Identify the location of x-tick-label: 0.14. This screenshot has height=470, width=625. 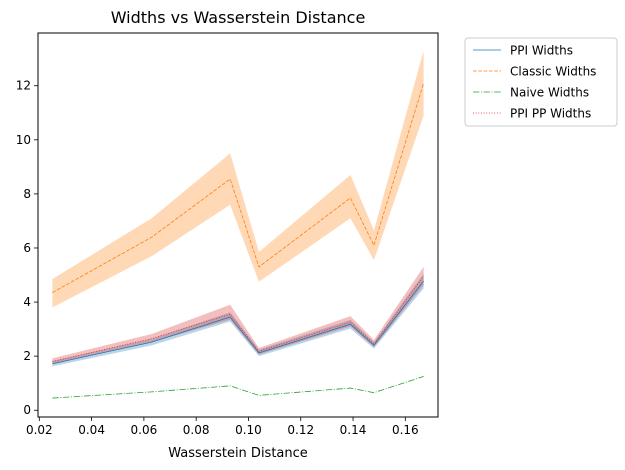
(353, 430).